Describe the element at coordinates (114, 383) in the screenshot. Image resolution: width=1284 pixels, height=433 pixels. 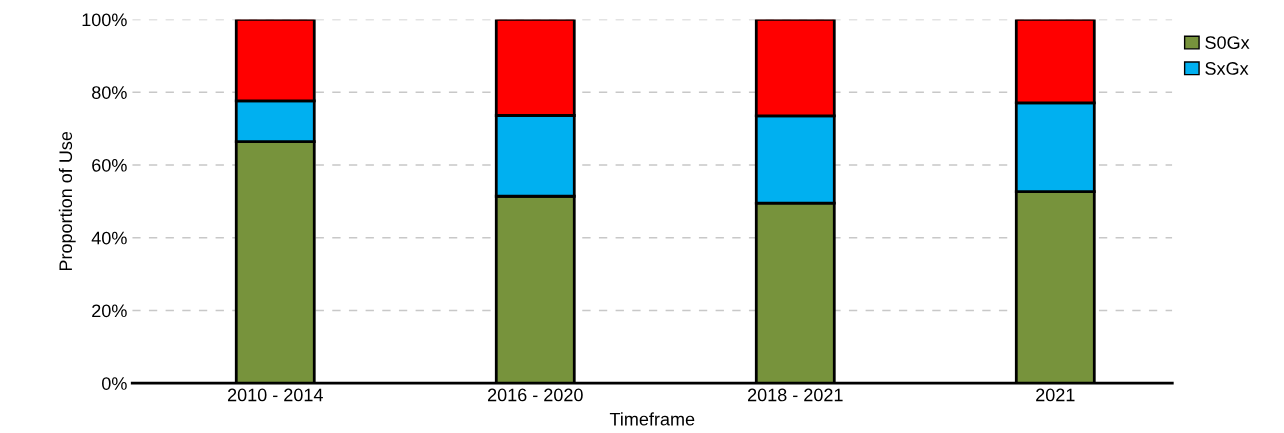
I see `y-tick-label: 0%` at that location.